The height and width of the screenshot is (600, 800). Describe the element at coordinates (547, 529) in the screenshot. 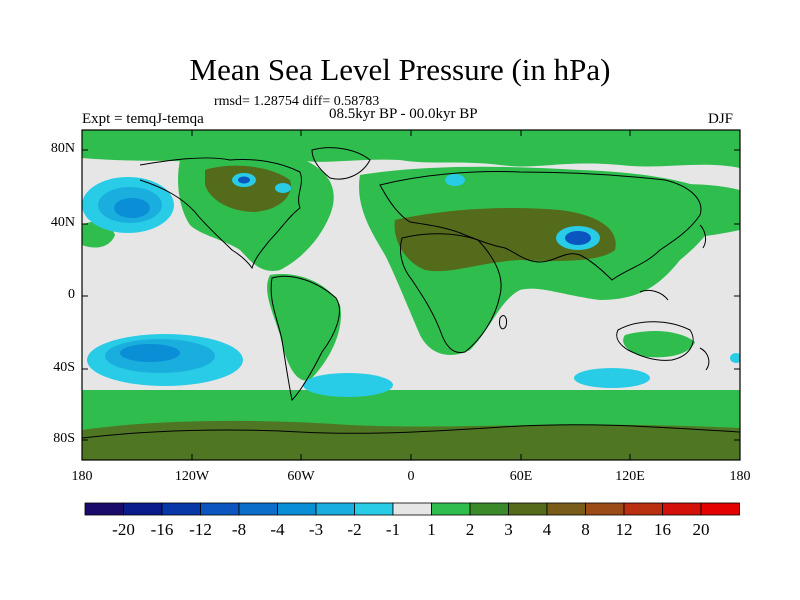

I see `colorbar-label: 4` at that location.